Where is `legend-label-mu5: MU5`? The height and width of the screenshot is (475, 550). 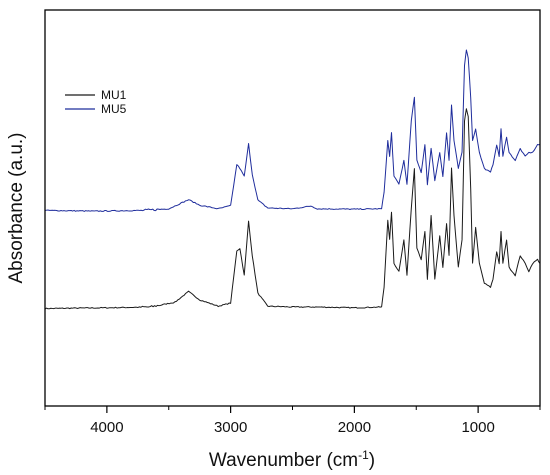
legend-label-mu5: MU5 is located at coordinates (114, 109).